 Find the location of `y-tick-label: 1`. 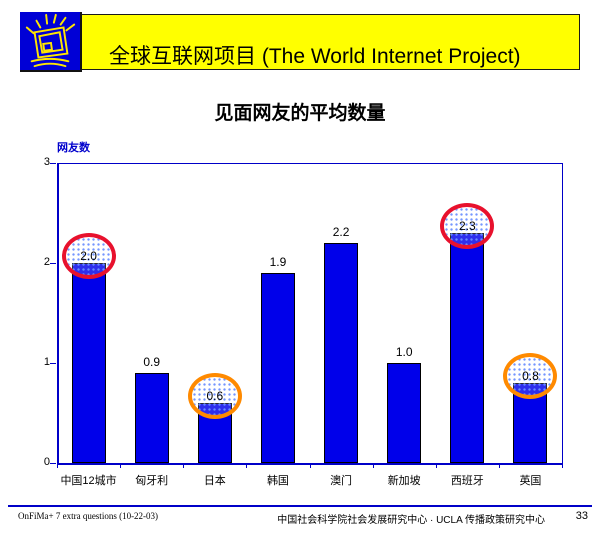

y-tick-label: 1 is located at coordinates (46, 362).